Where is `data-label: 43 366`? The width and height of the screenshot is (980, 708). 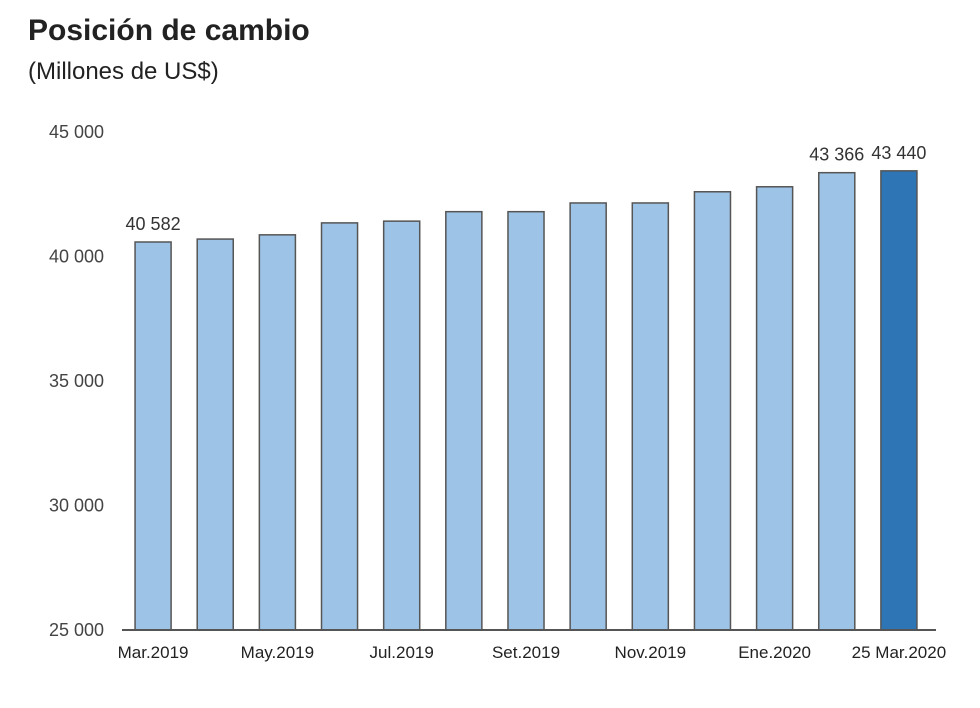 data-label: 43 366 is located at coordinates (836, 155).